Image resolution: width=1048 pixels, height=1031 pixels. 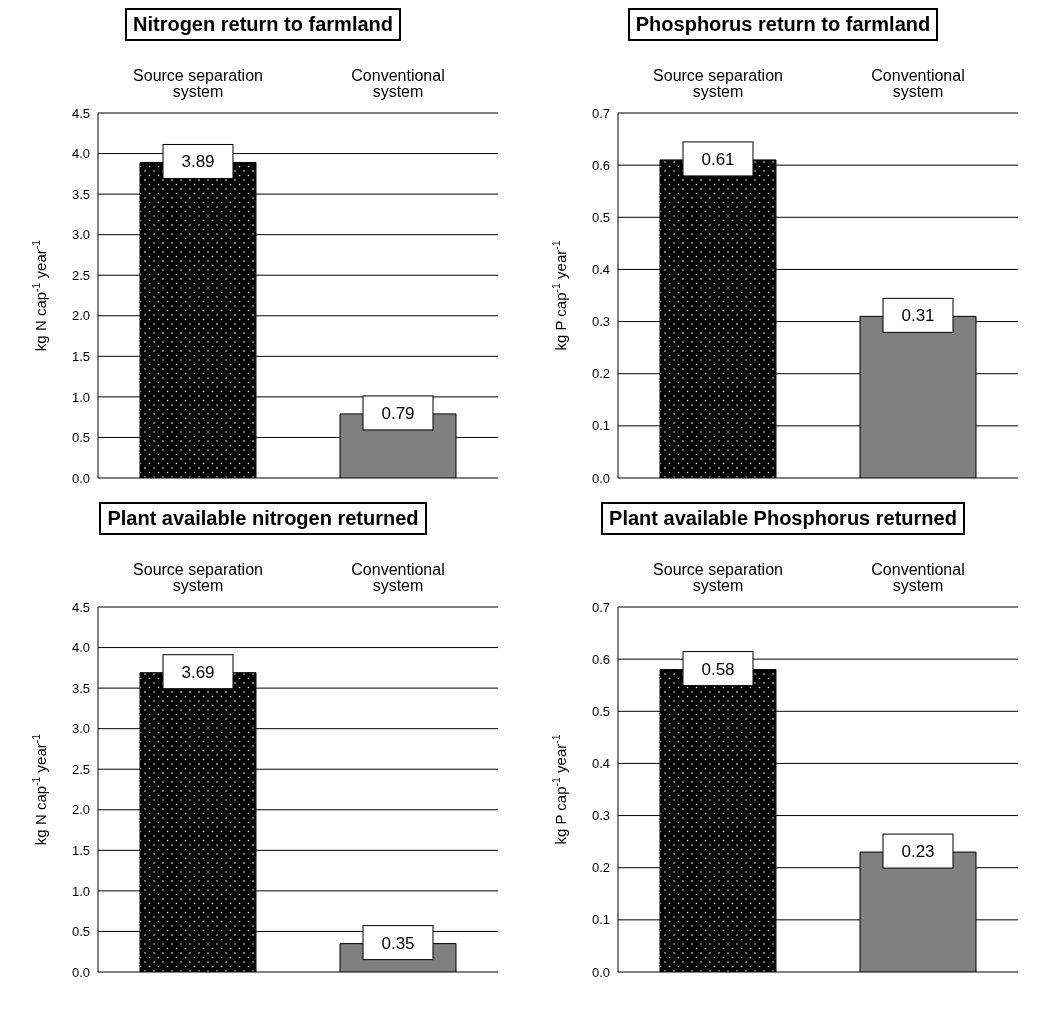 I want to click on data-label: 0.31, so click(x=918, y=316).